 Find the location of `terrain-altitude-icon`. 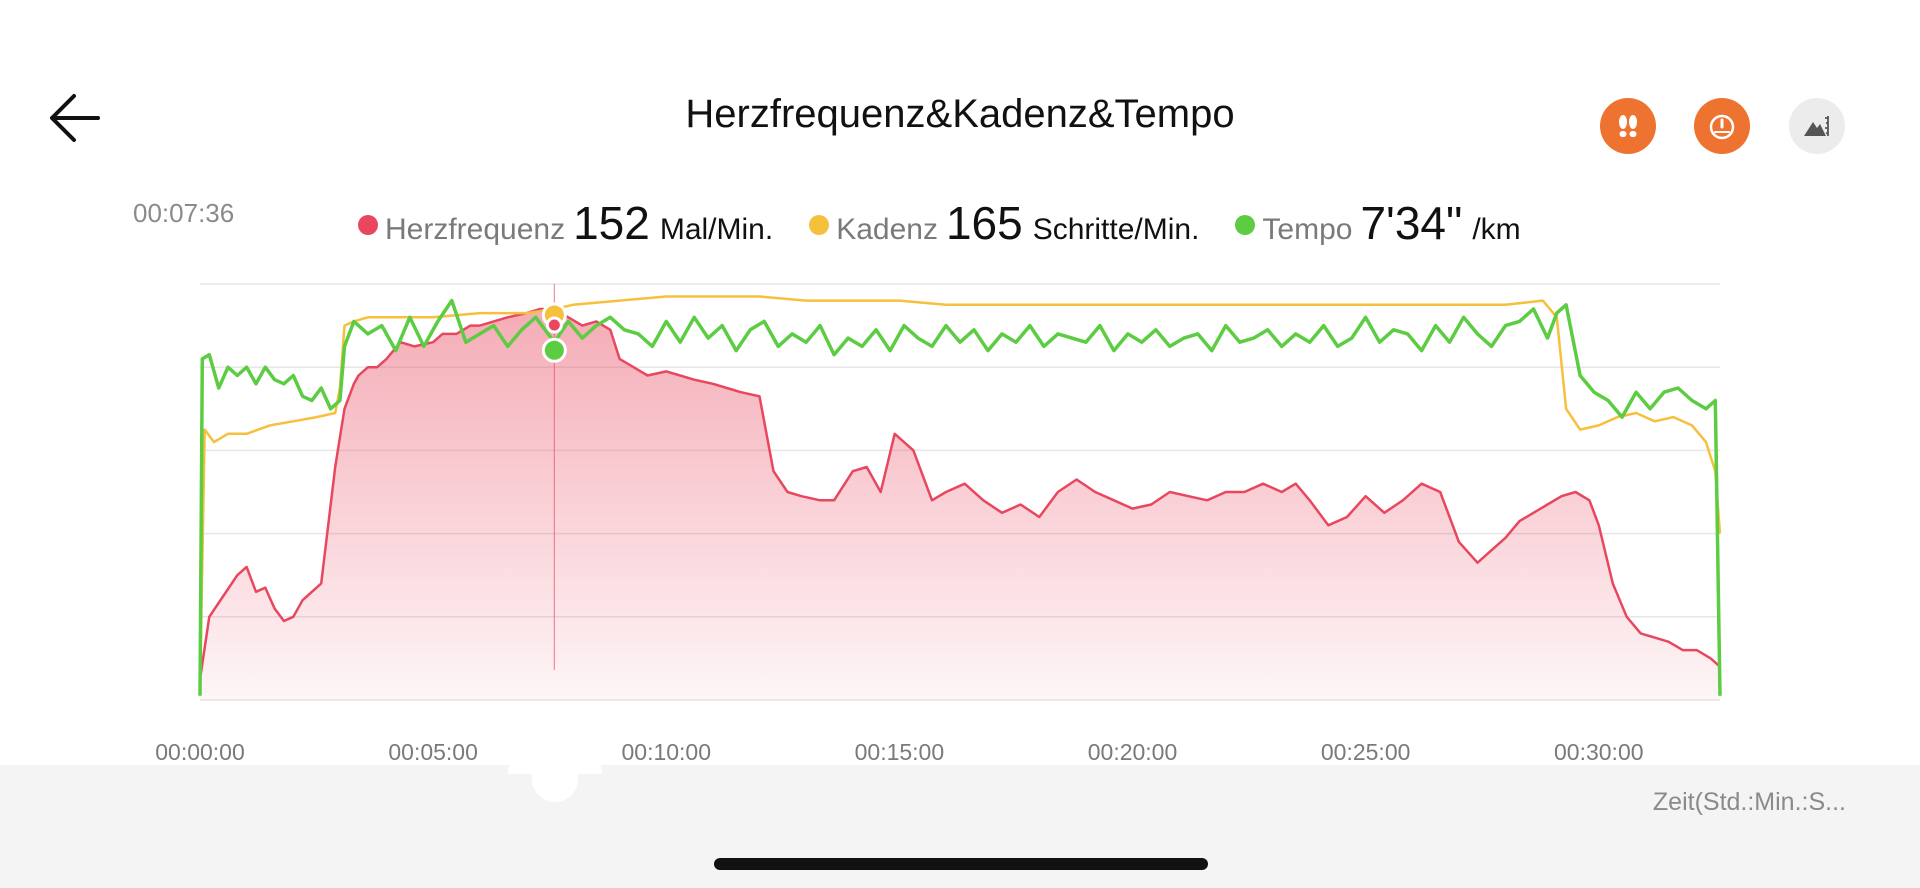

terrain-altitude-icon is located at coordinates (1816, 126).